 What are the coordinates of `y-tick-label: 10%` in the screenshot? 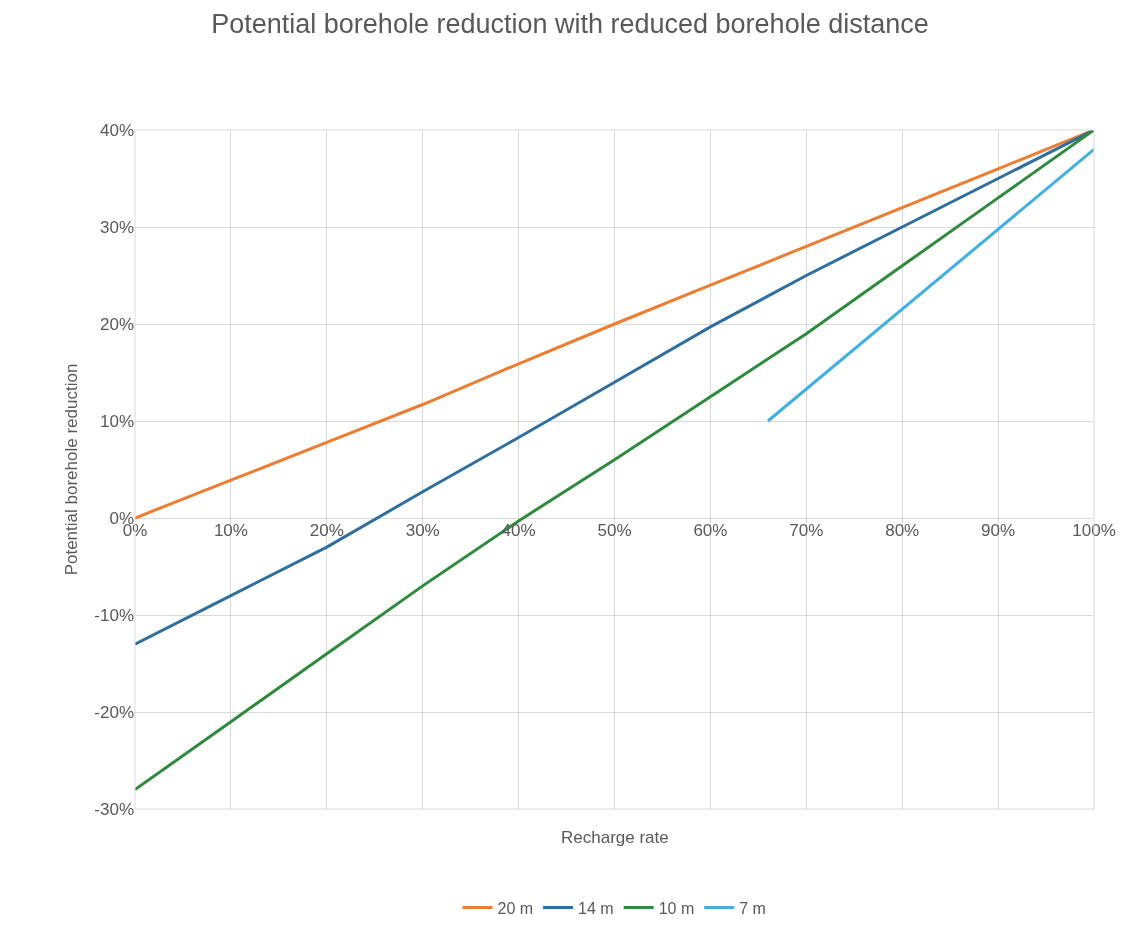 It's located at (116, 421).